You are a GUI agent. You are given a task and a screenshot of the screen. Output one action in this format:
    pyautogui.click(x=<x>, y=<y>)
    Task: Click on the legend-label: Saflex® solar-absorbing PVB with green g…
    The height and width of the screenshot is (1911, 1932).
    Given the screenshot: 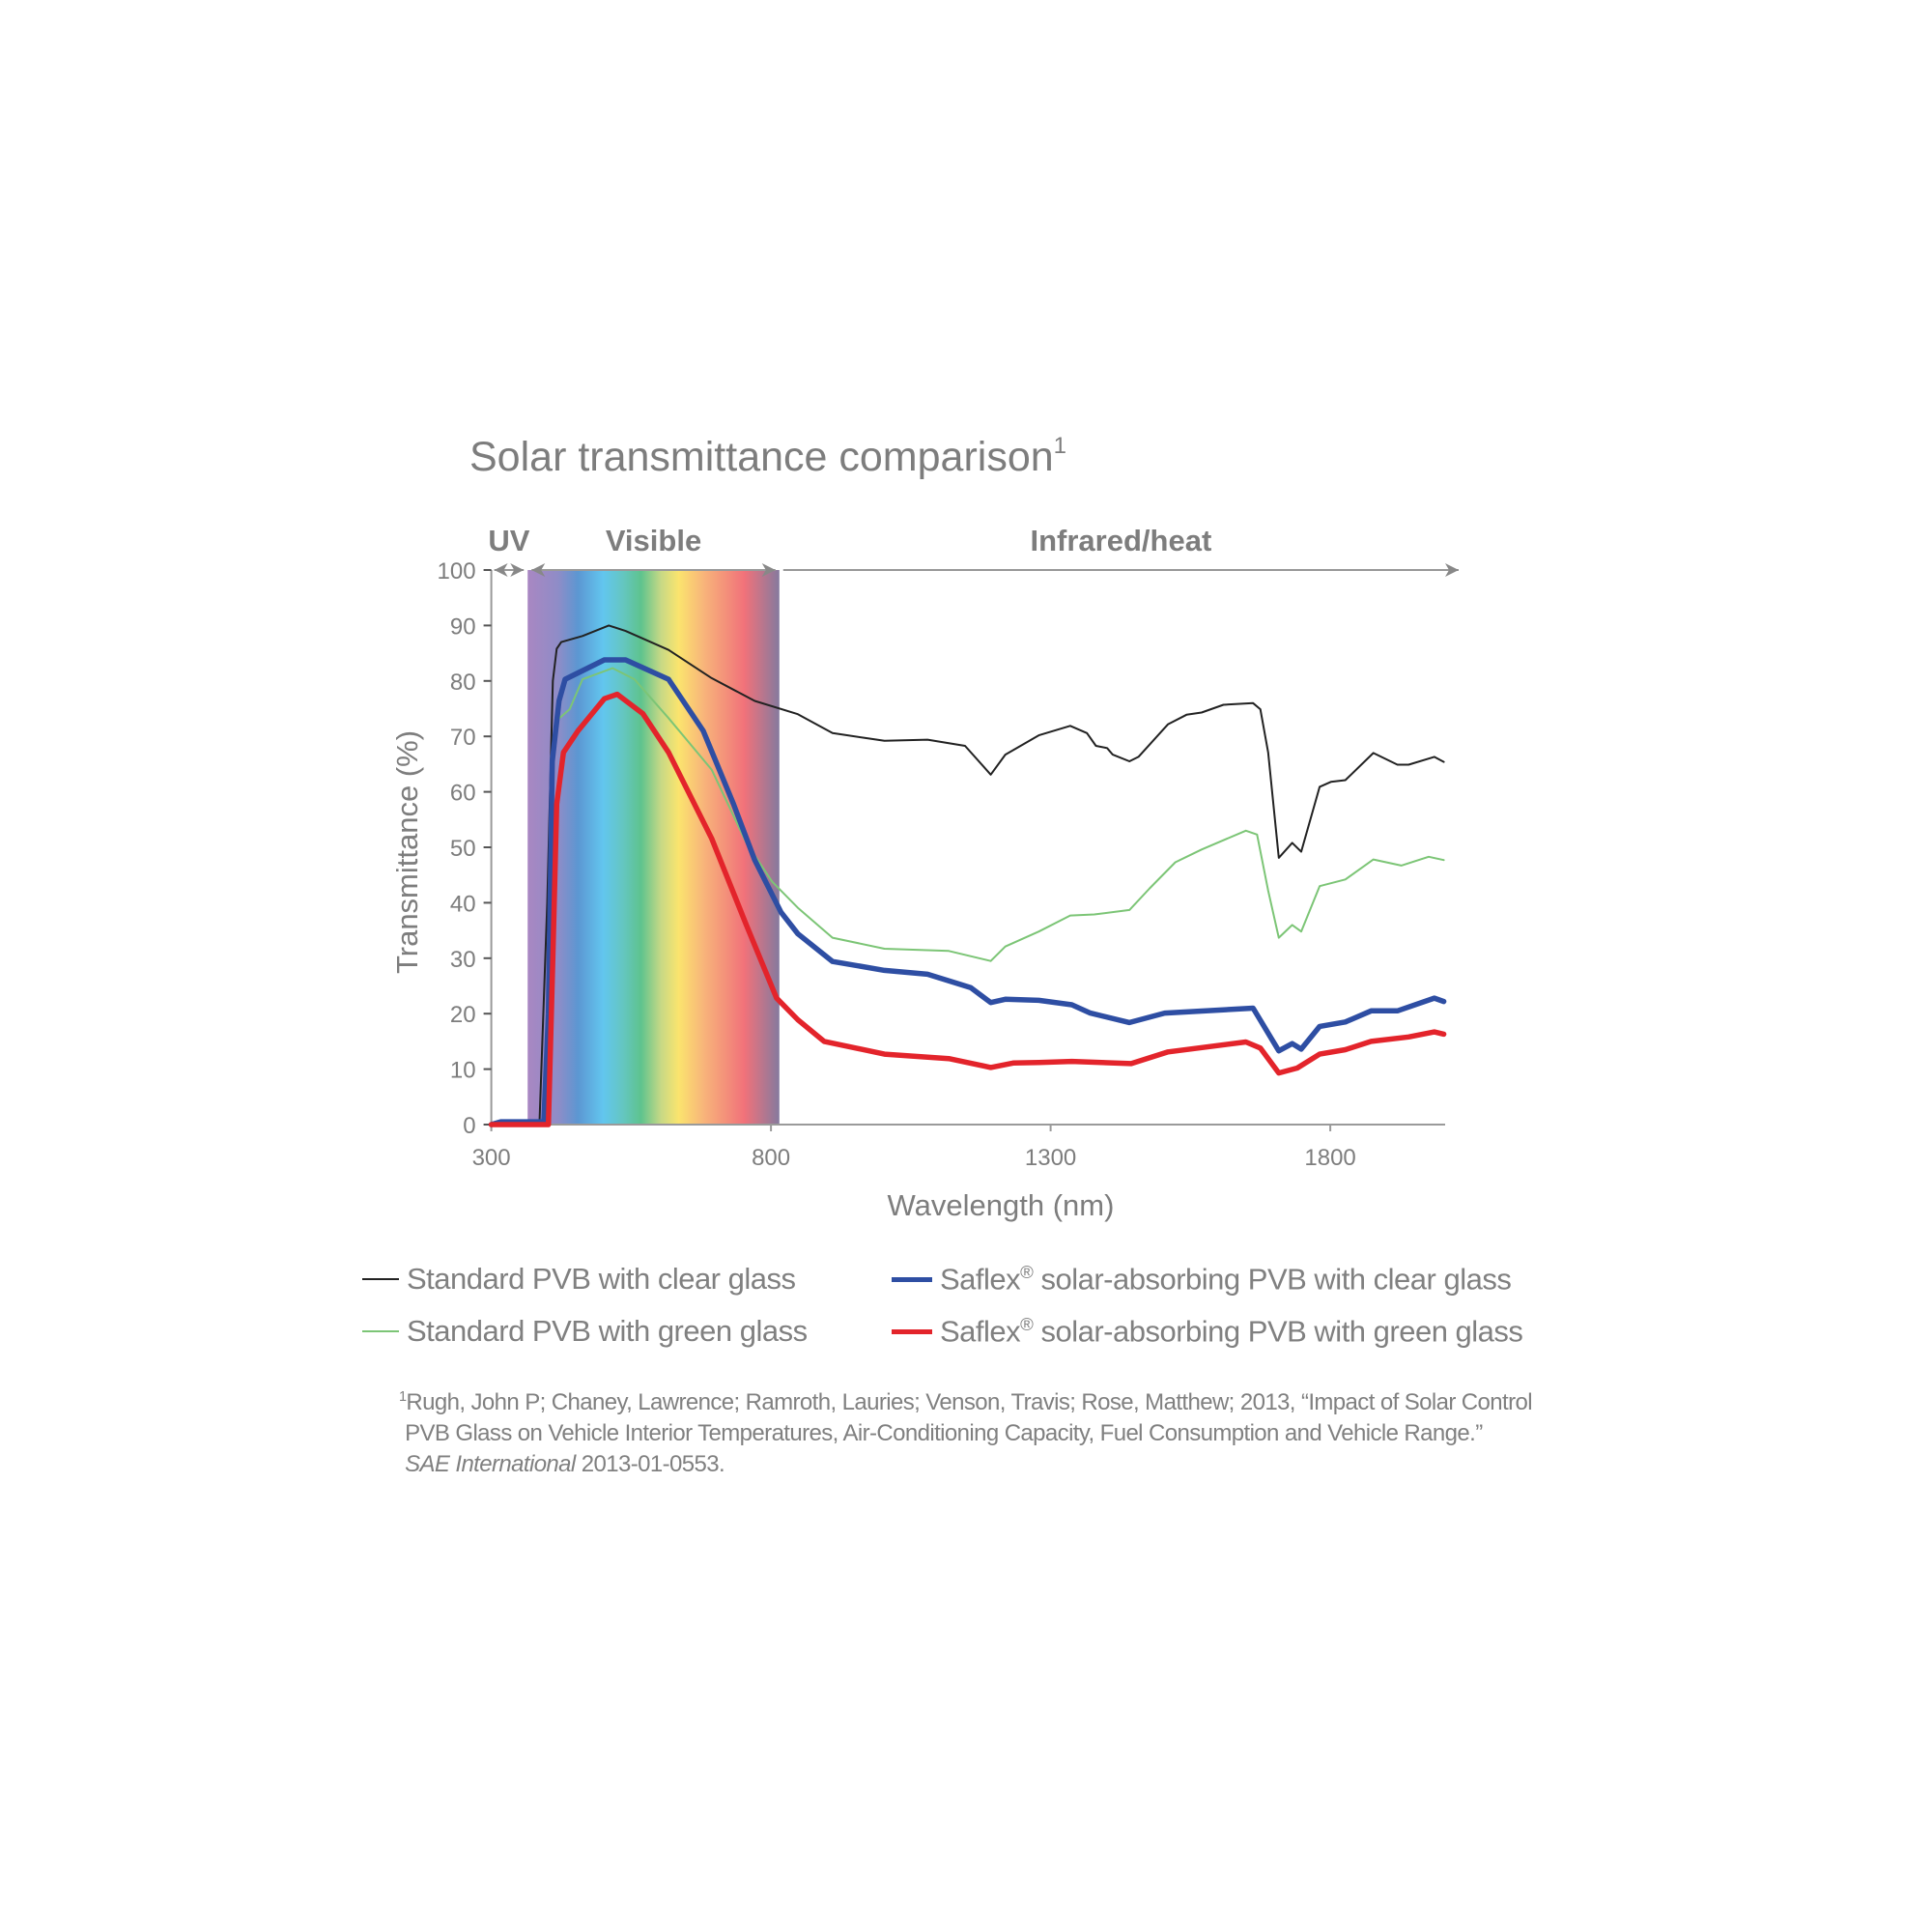 What is the action you would take?
    pyautogui.click(x=1231, y=1331)
    